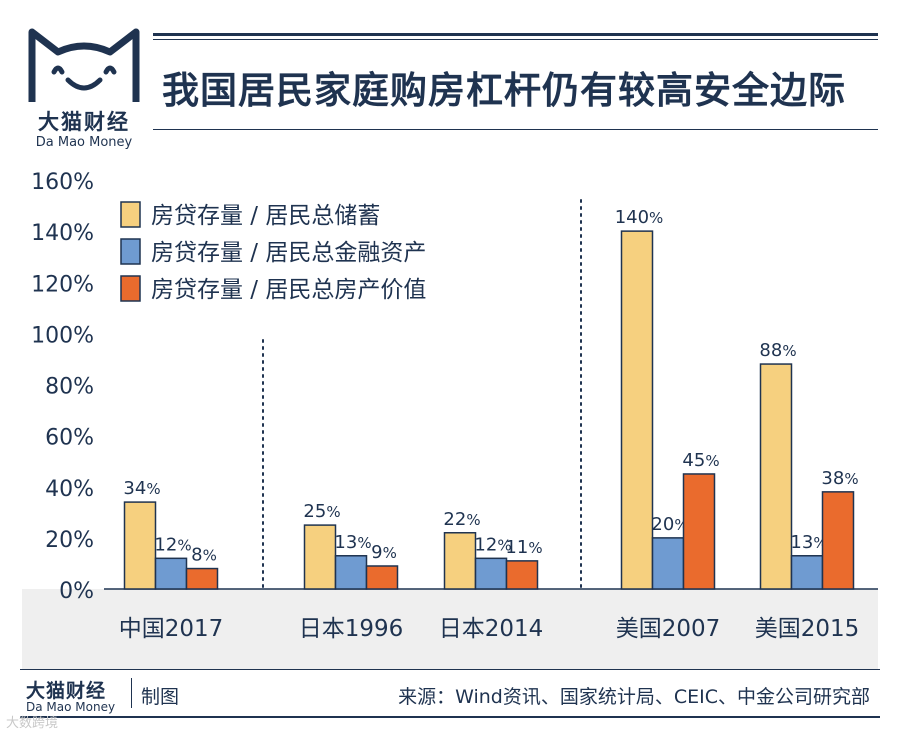 This screenshot has height=737, width=900. I want to click on legend-swatch-financial, so click(130, 251).